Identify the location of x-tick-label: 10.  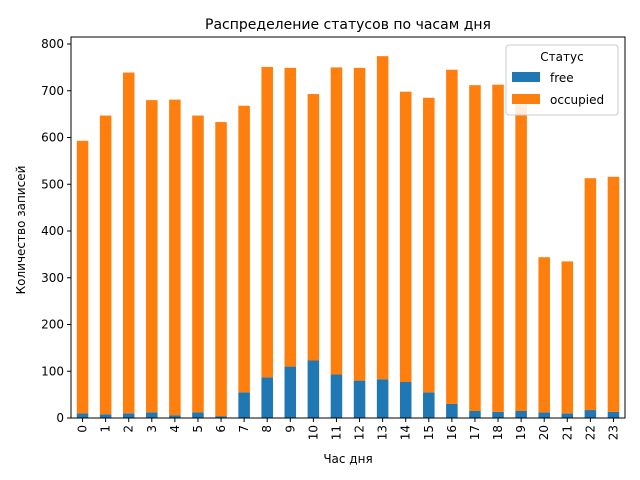
(313, 432).